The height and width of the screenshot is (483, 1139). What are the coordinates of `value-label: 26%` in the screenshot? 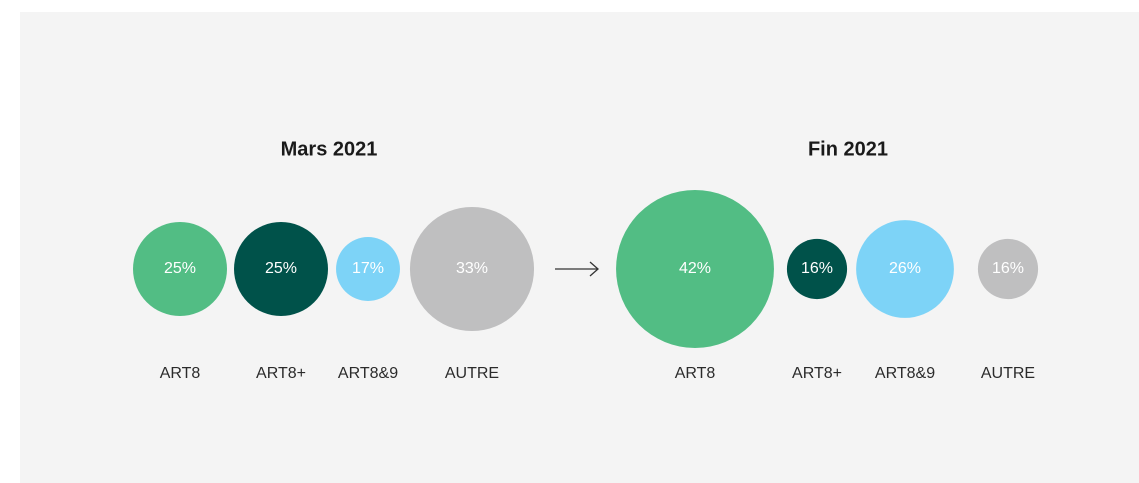 It's located at (905, 268).